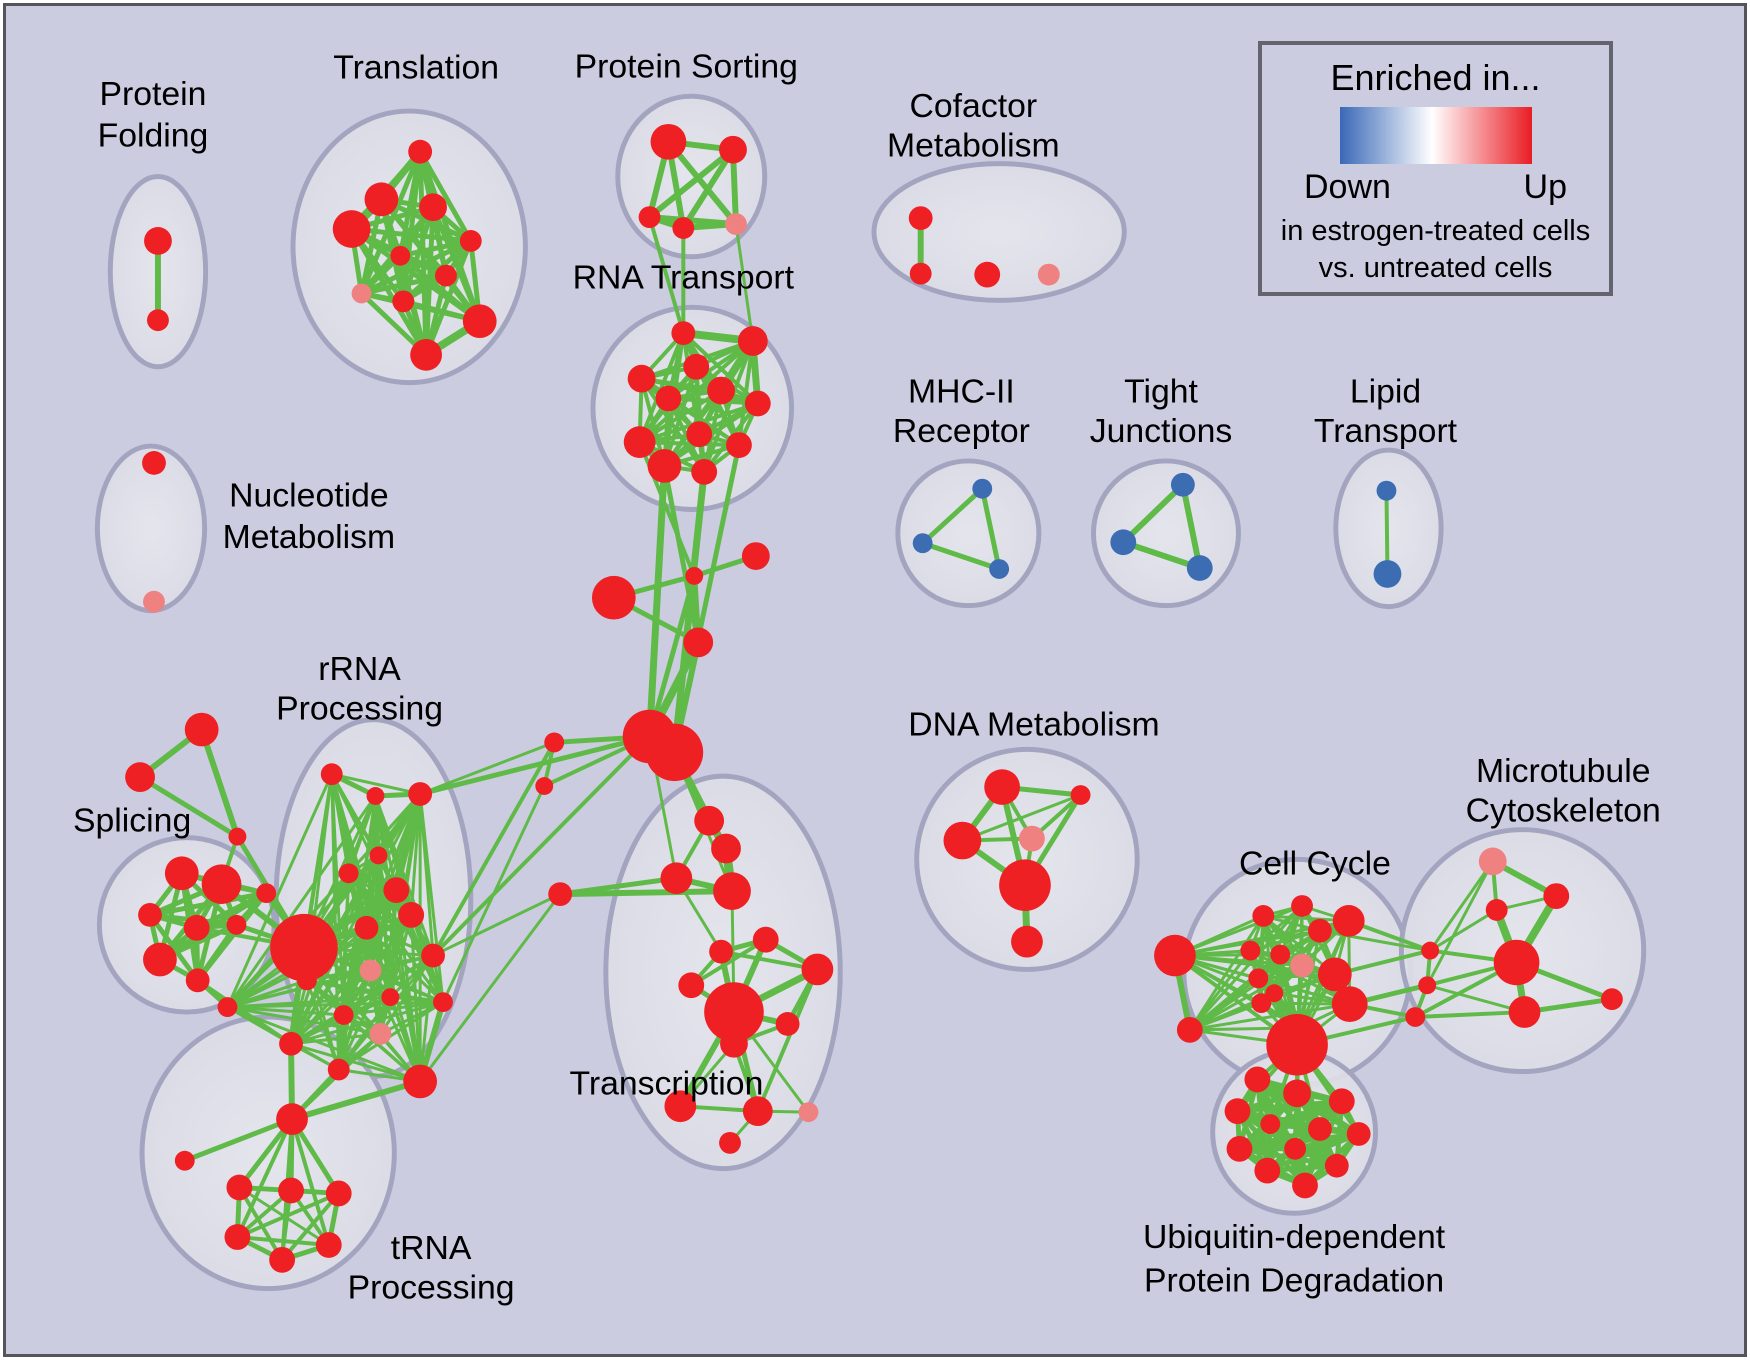 This screenshot has width=1750, height=1360. Describe the element at coordinates (1386, 412) in the screenshot. I see `lipid-label: Lipid Transport` at that location.